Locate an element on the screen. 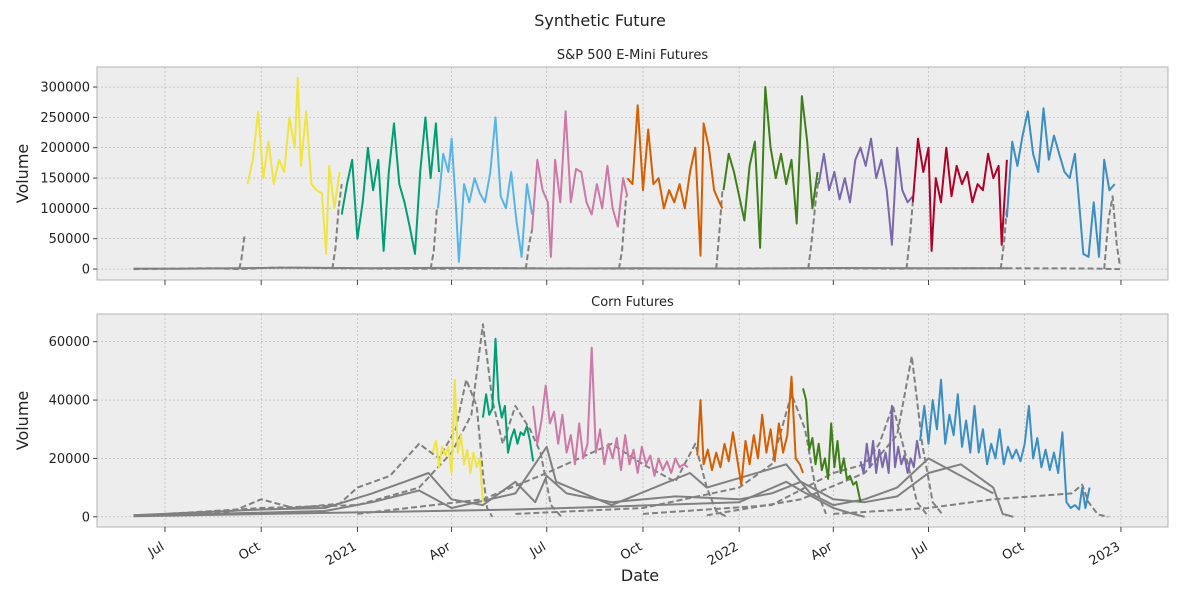 This screenshot has height=604, width=1200. y-tick-label: 200000 is located at coordinates (65, 148).